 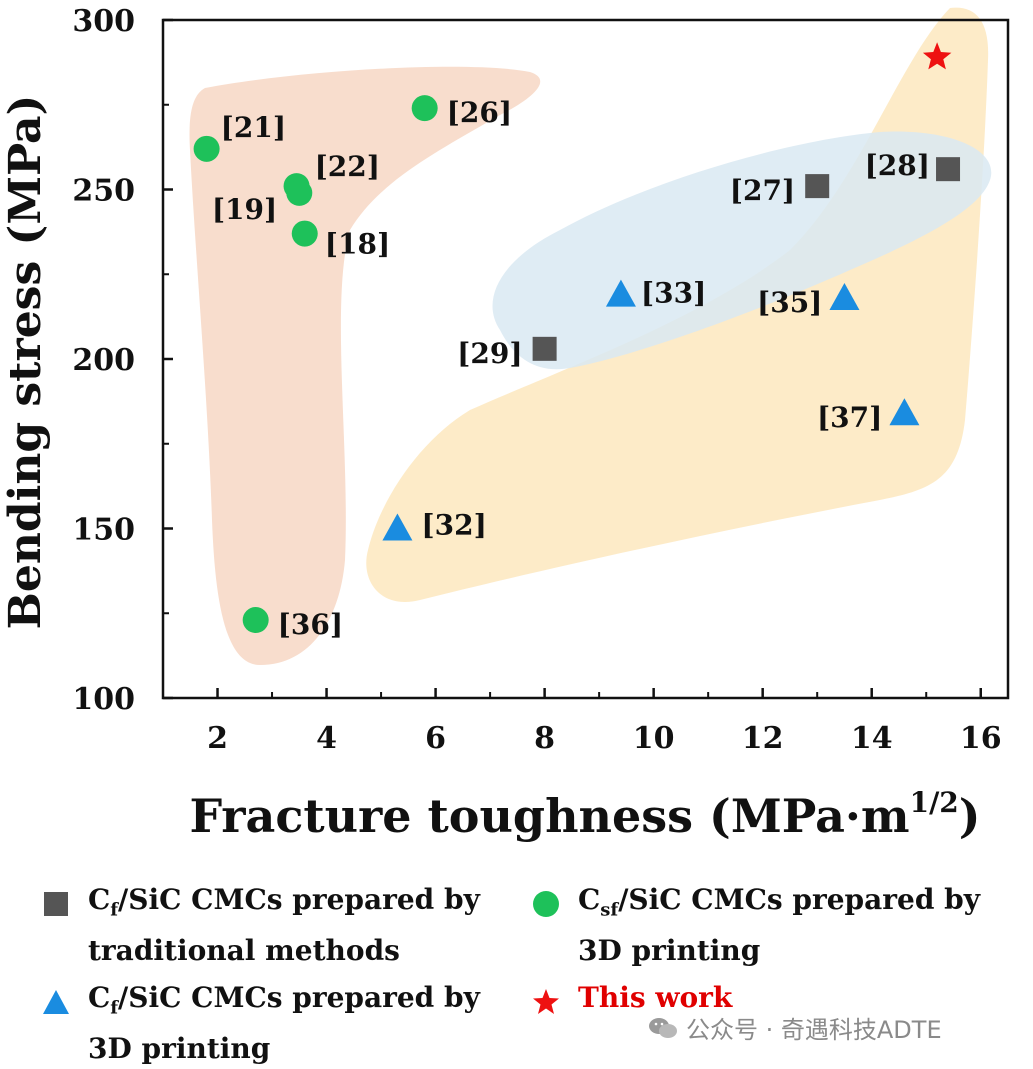 What do you see at coordinates (742, 250) in the screenshot?
I see `region-traditional` at bounding box center [742, 250].